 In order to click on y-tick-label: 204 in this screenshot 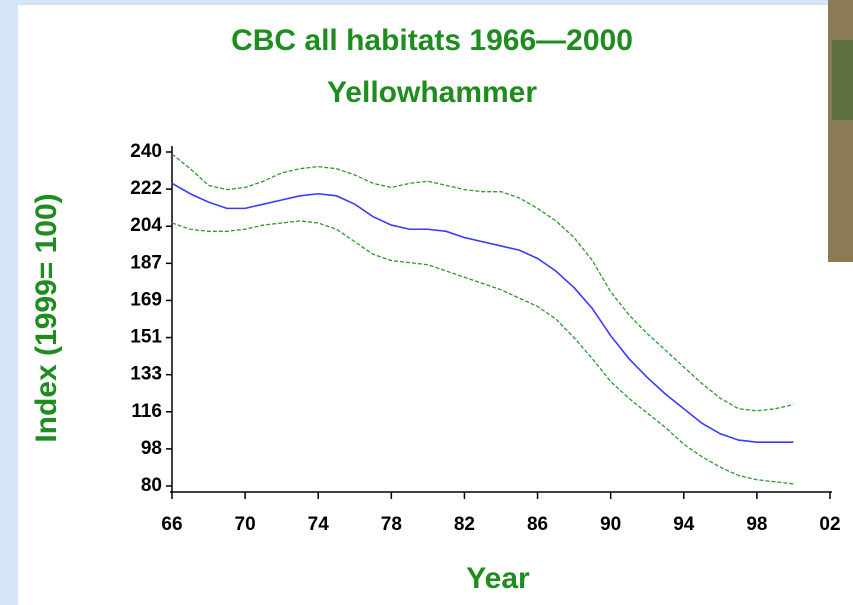, I will do `click(146, 225)`.